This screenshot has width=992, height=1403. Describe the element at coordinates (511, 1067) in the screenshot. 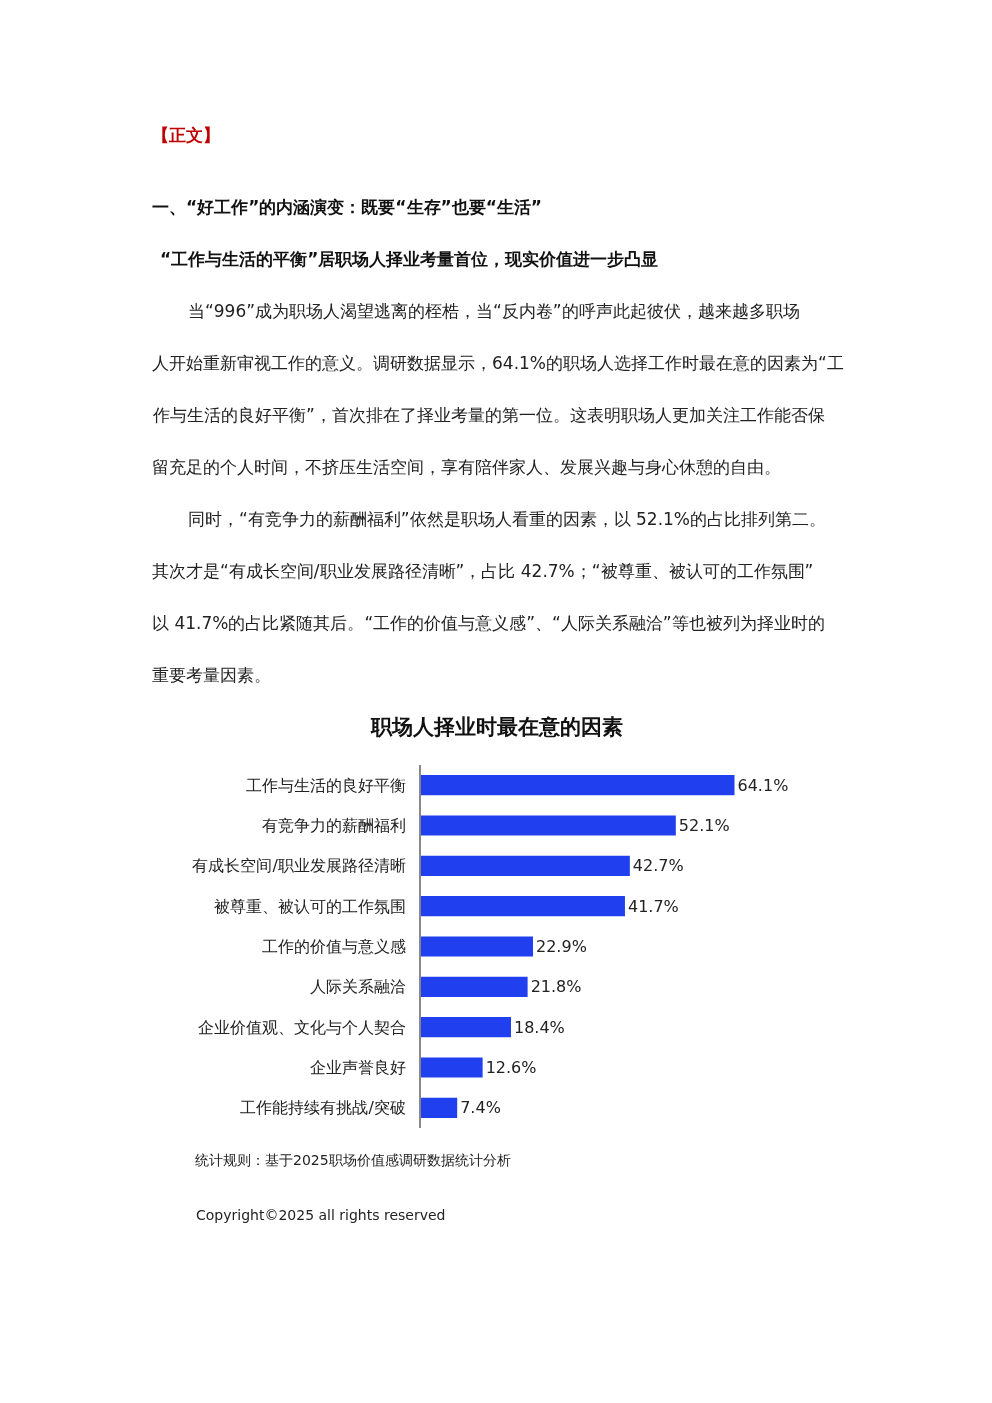

I see `data-label: 12.6%` at that location.